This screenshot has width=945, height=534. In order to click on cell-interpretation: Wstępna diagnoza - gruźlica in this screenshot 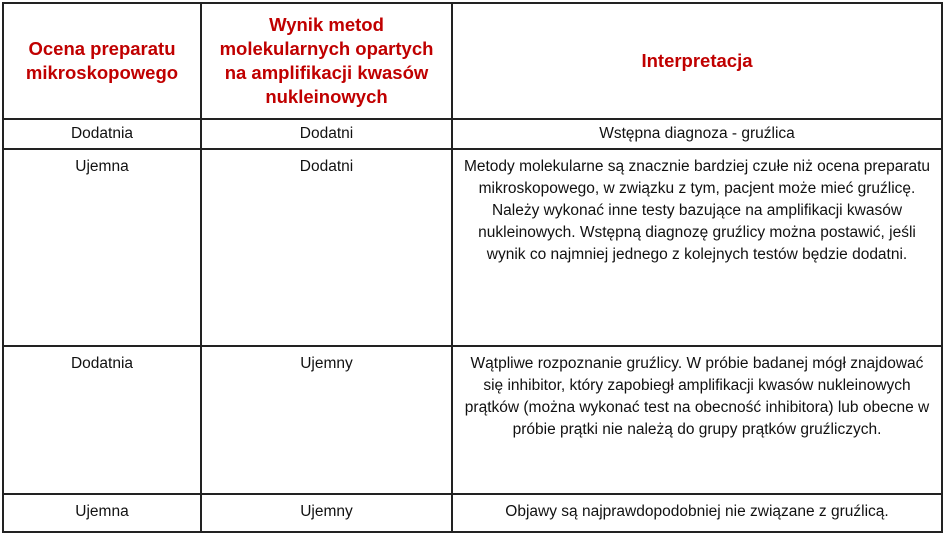, I will do `click(697, 134)`.